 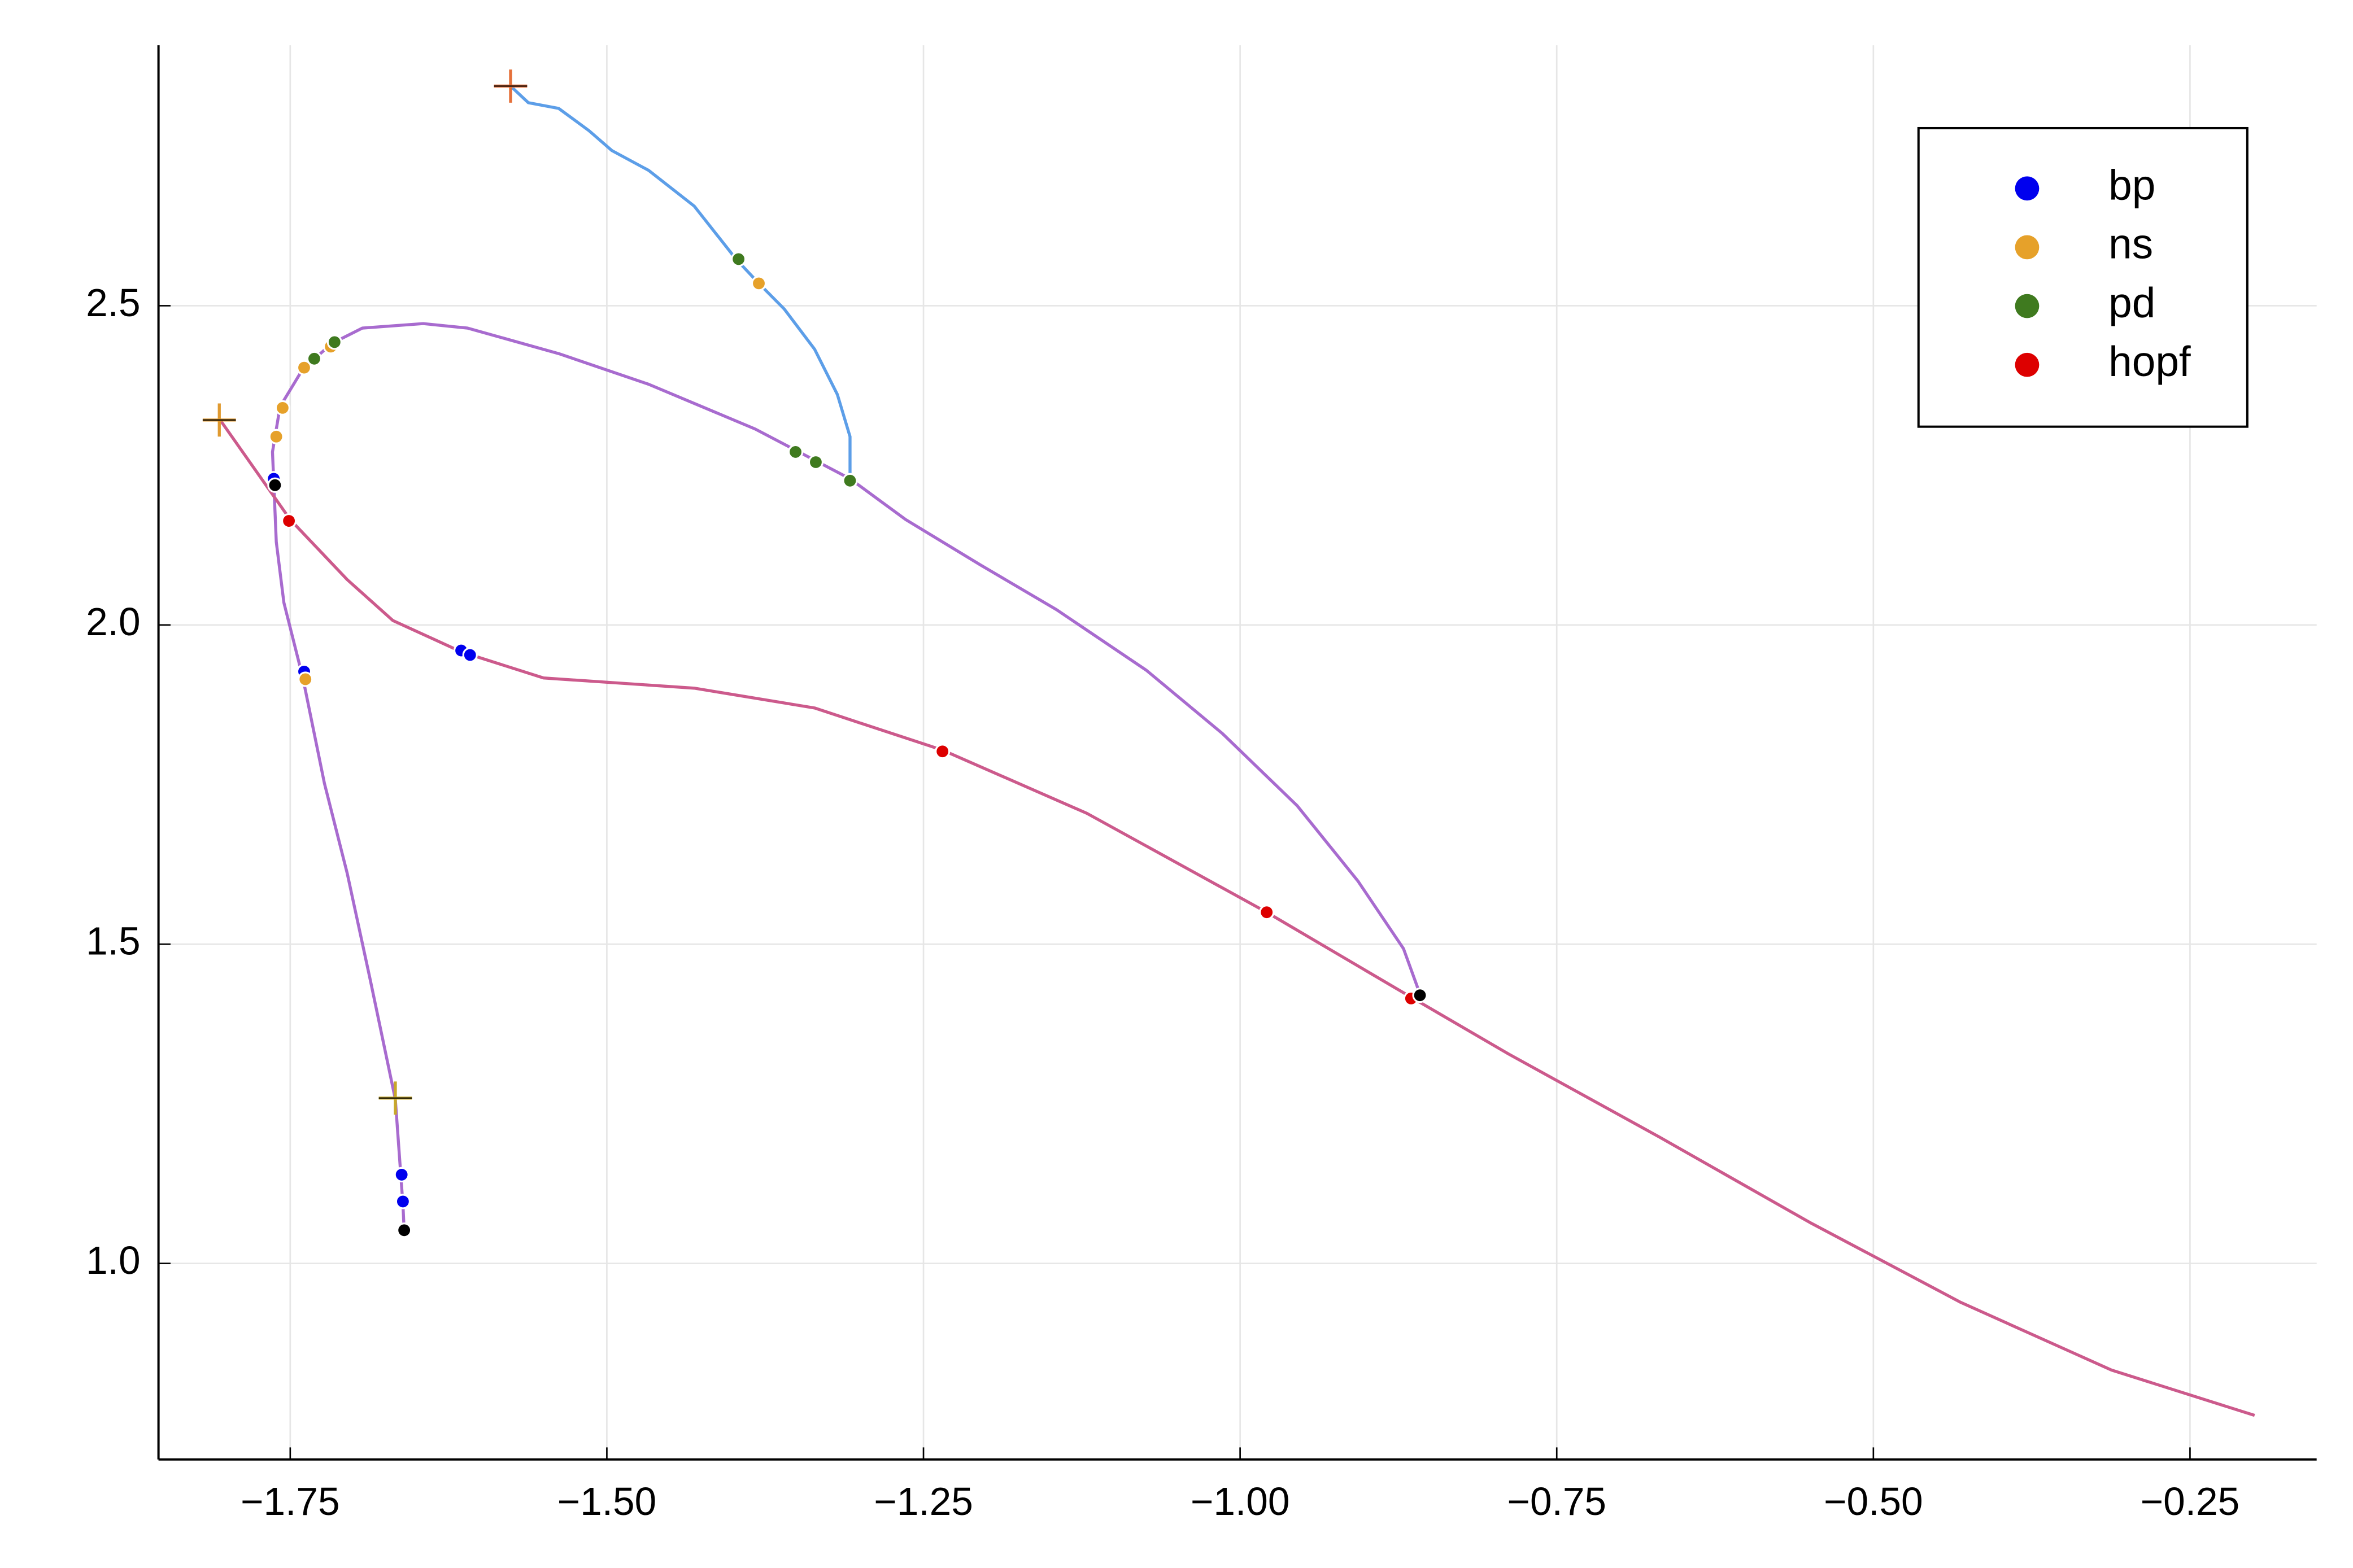 I want to click on x-tick-label: −1.75, so click(x=290, y=1501).